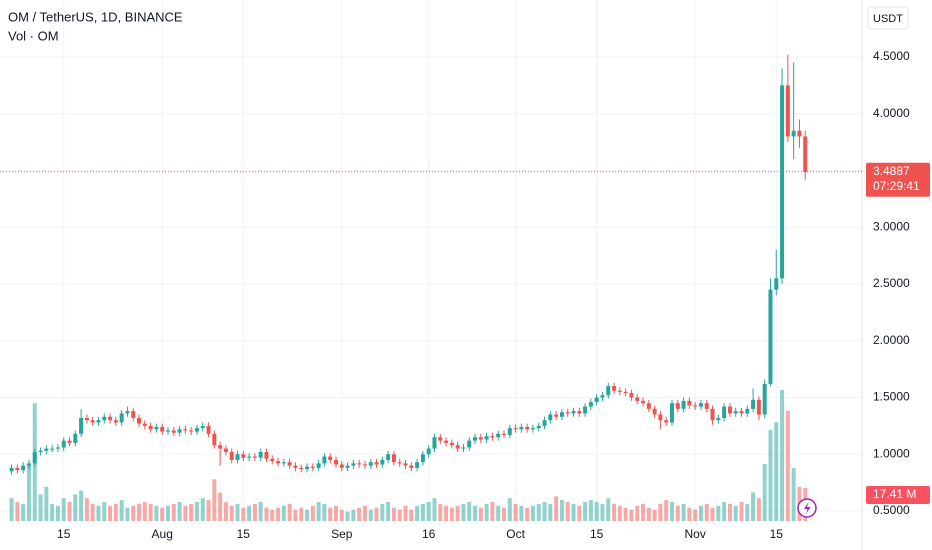 Image resolution: width=932 pixels, height=550 pixels. Describe the element at coordinates (898, 494) in the screenshot. I see `last-volume-box` at that location.